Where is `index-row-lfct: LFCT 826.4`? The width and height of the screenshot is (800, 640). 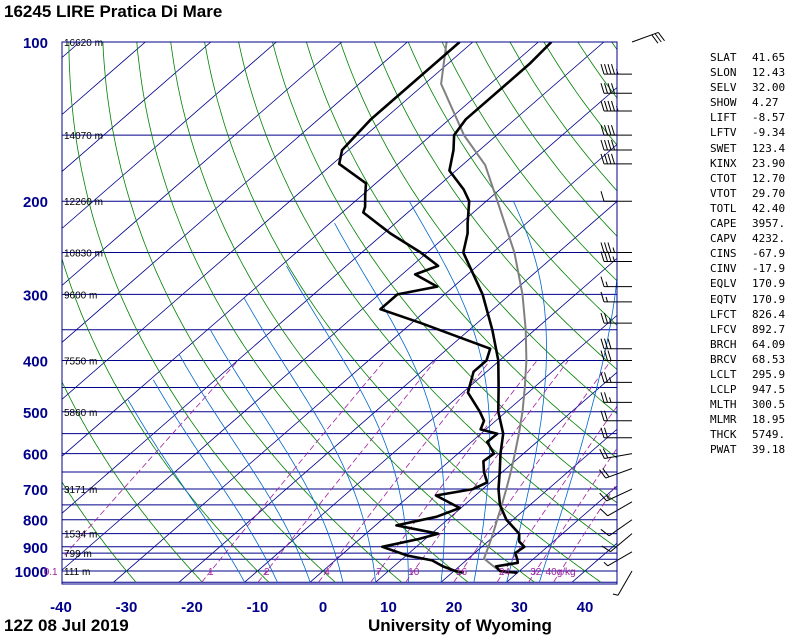 index-row-lfct: LFCT 826.4 is located at coordinates (753, 314).